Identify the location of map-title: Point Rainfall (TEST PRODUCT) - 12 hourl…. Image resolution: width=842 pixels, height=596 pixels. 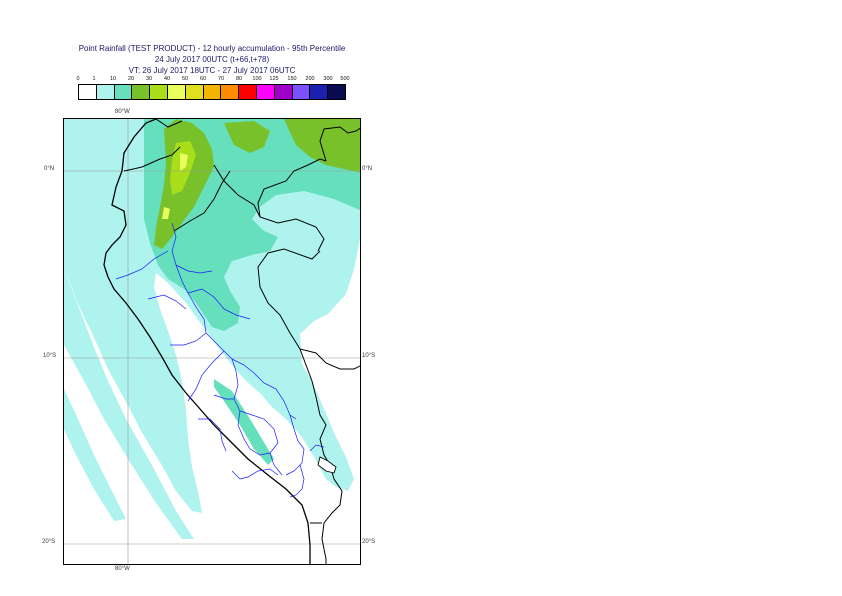
(212, 48).